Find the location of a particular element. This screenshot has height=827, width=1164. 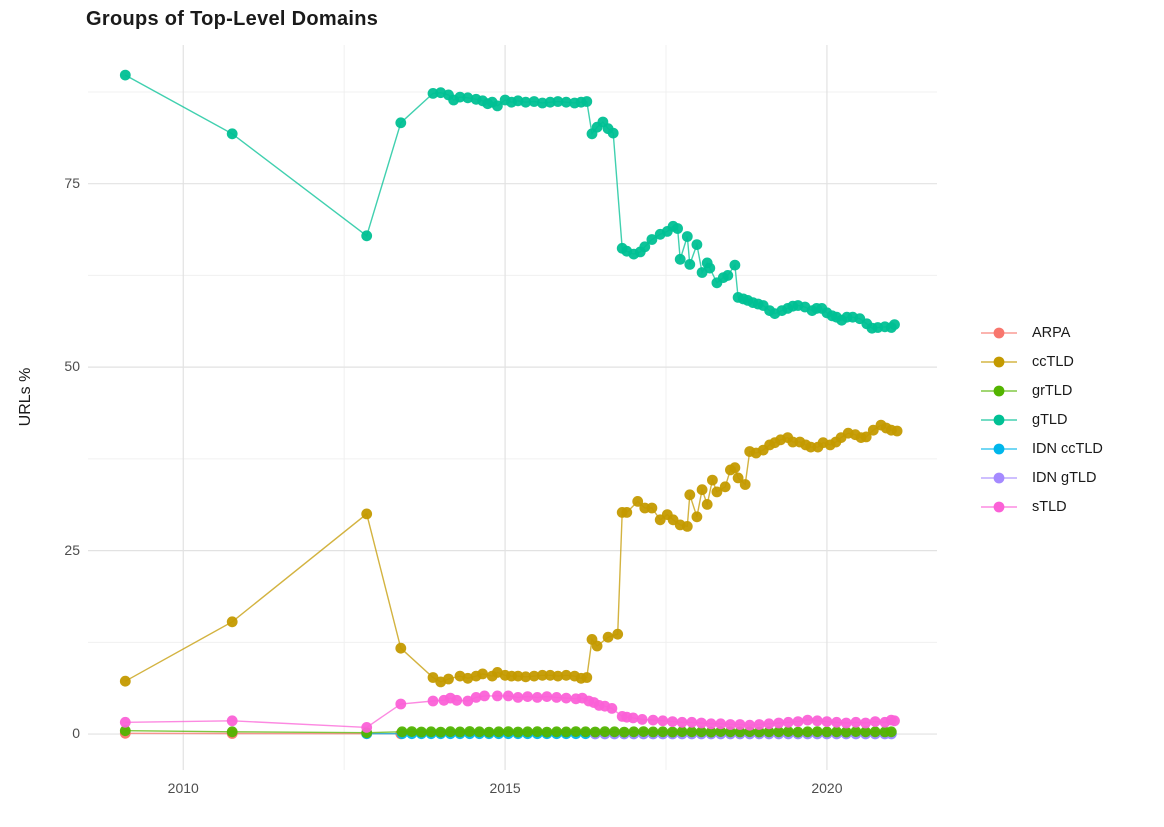

y-tick-label: 75 is located at coordinates (72, 182).